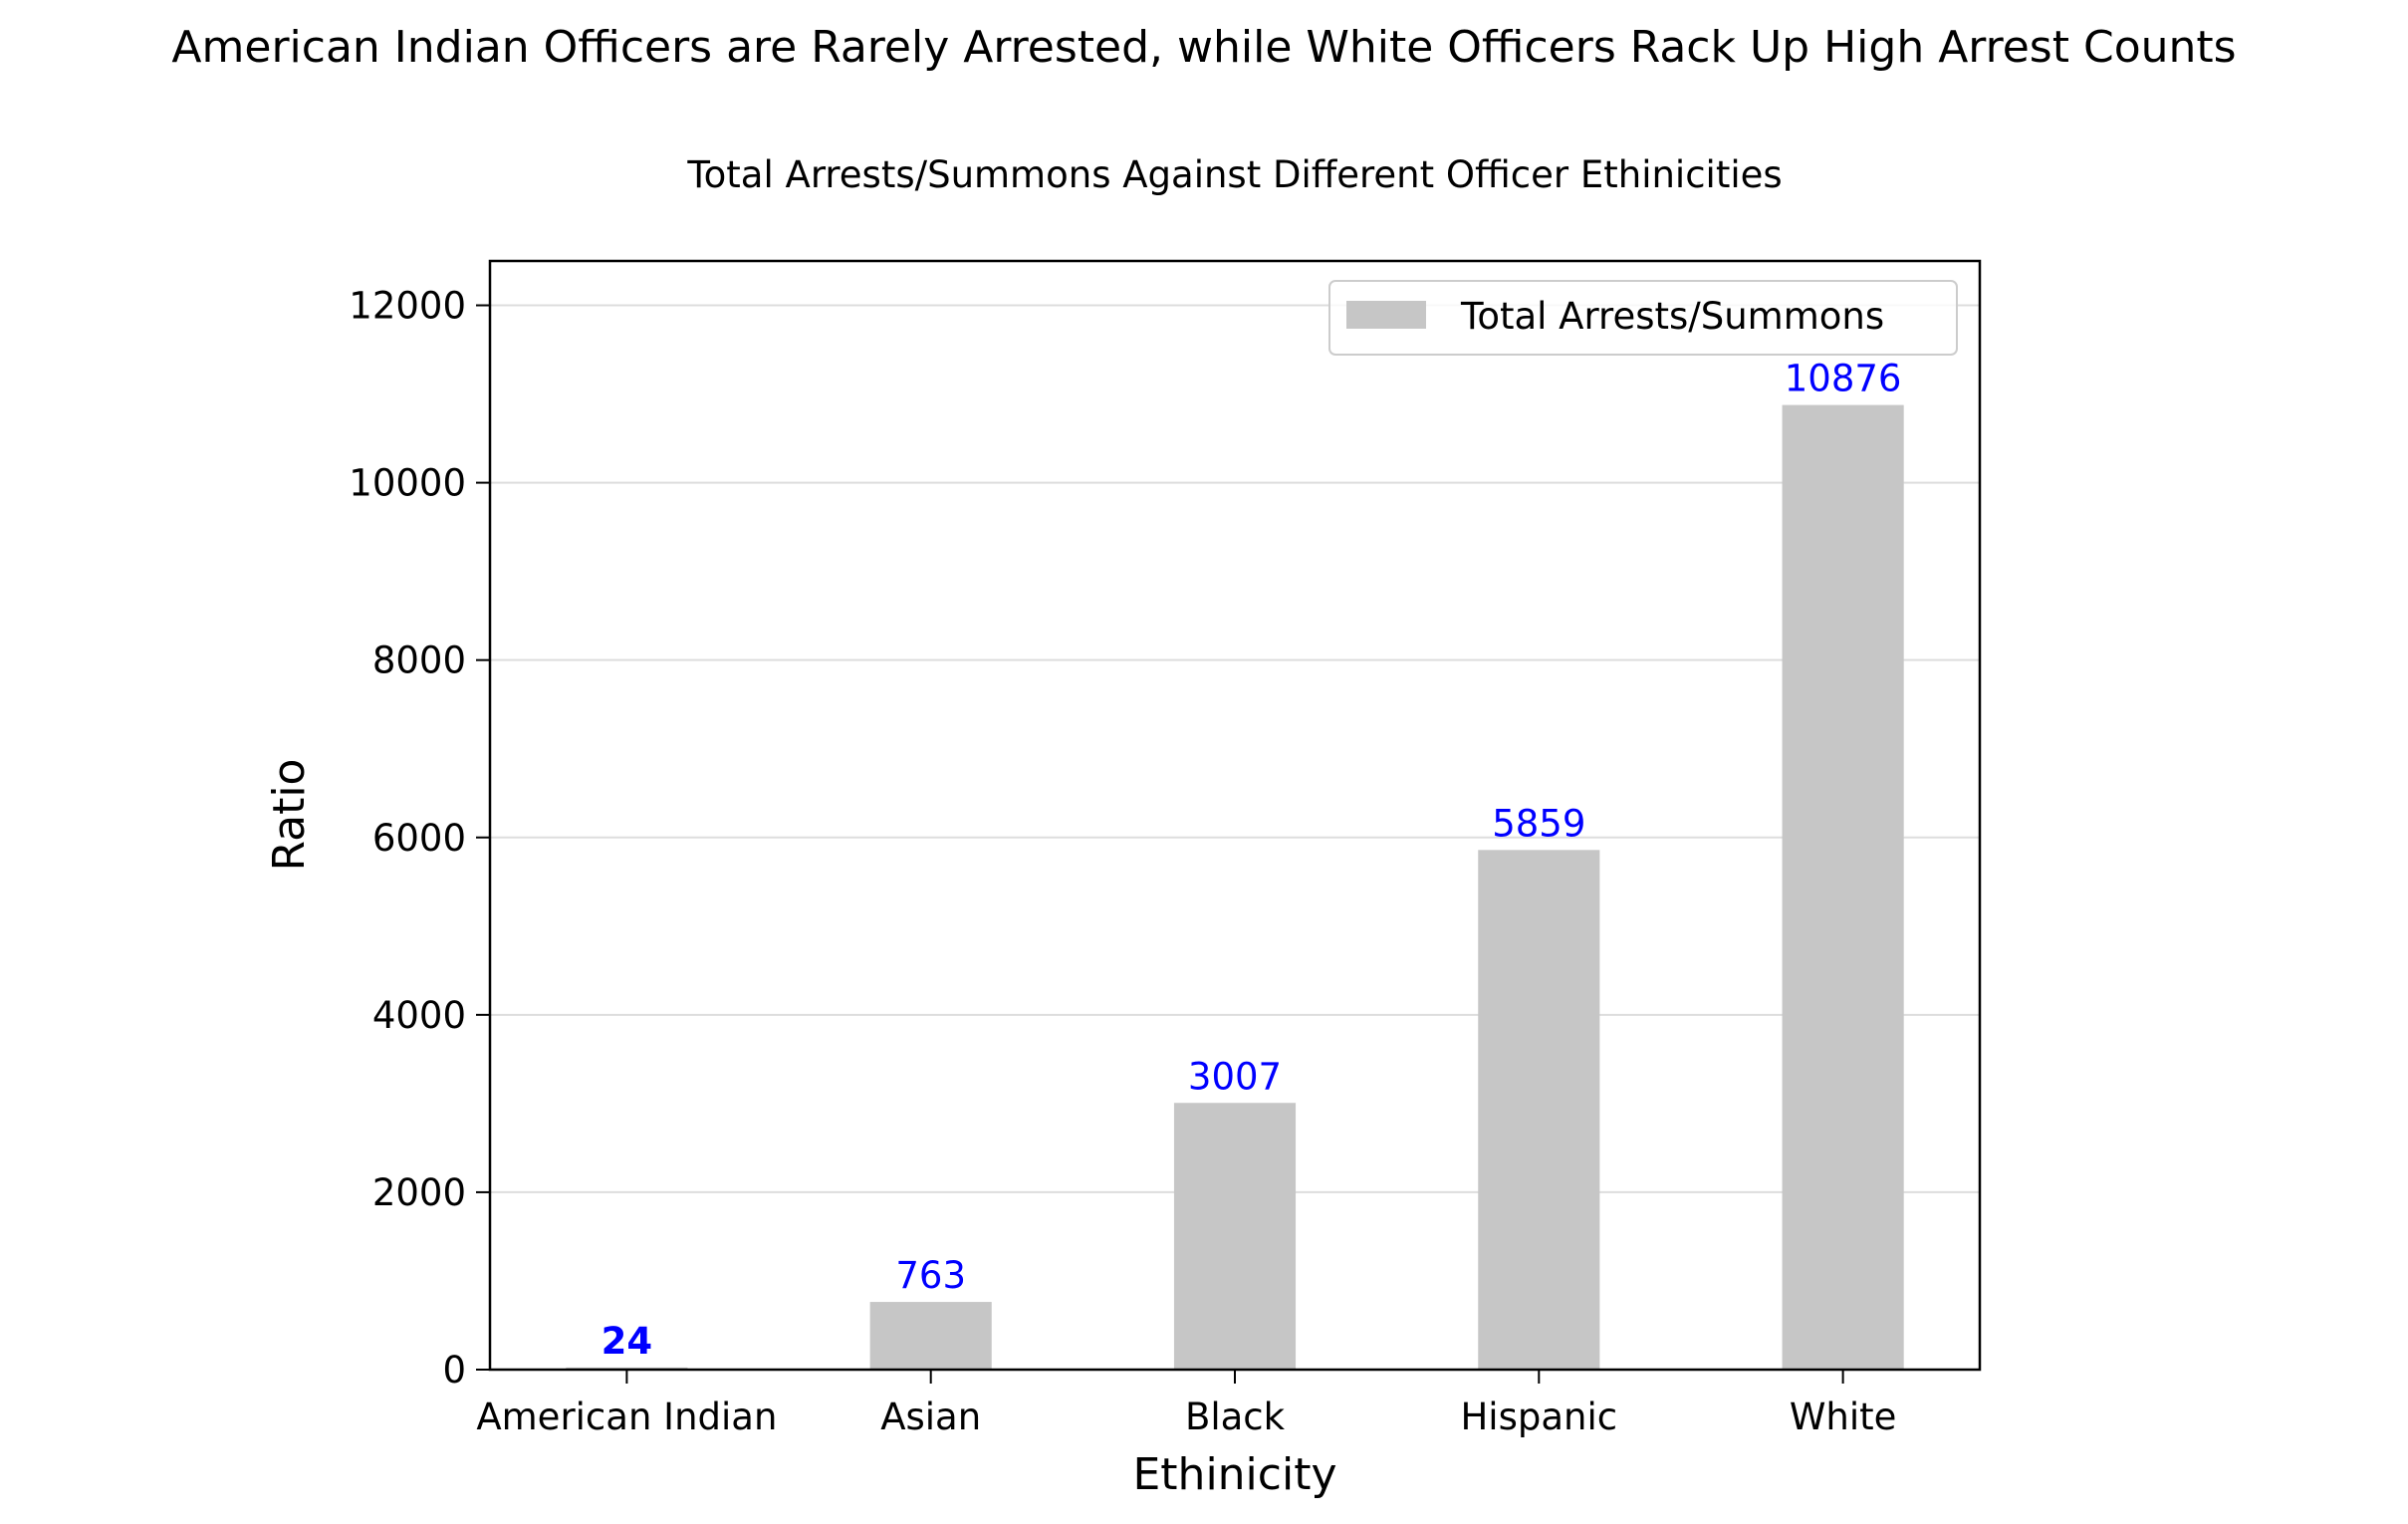  What do you see at coordinates (419, 1015) in the screenshot?
I see `y-tick-label: 4000` at bounding box center [419, 1015].